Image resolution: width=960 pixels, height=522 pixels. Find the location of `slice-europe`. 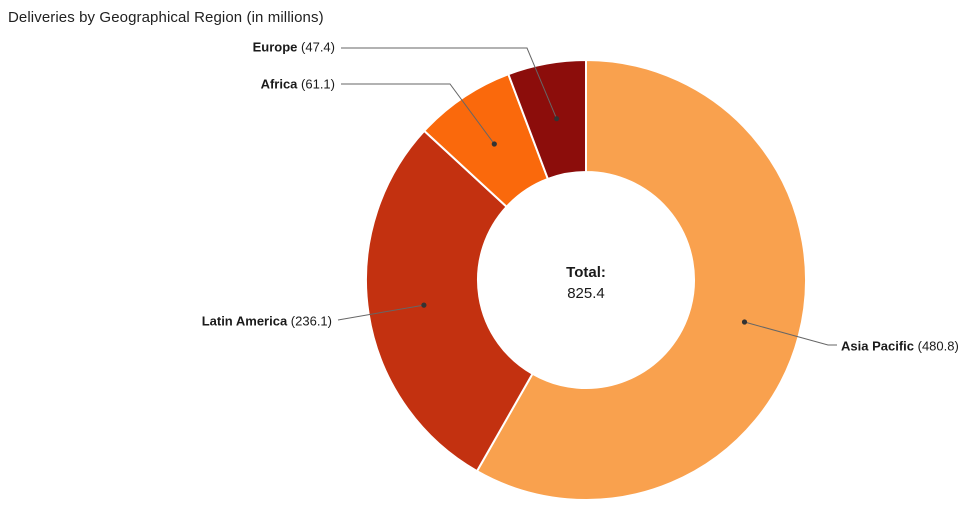

slice-europe is located at coordinates (547, 119).